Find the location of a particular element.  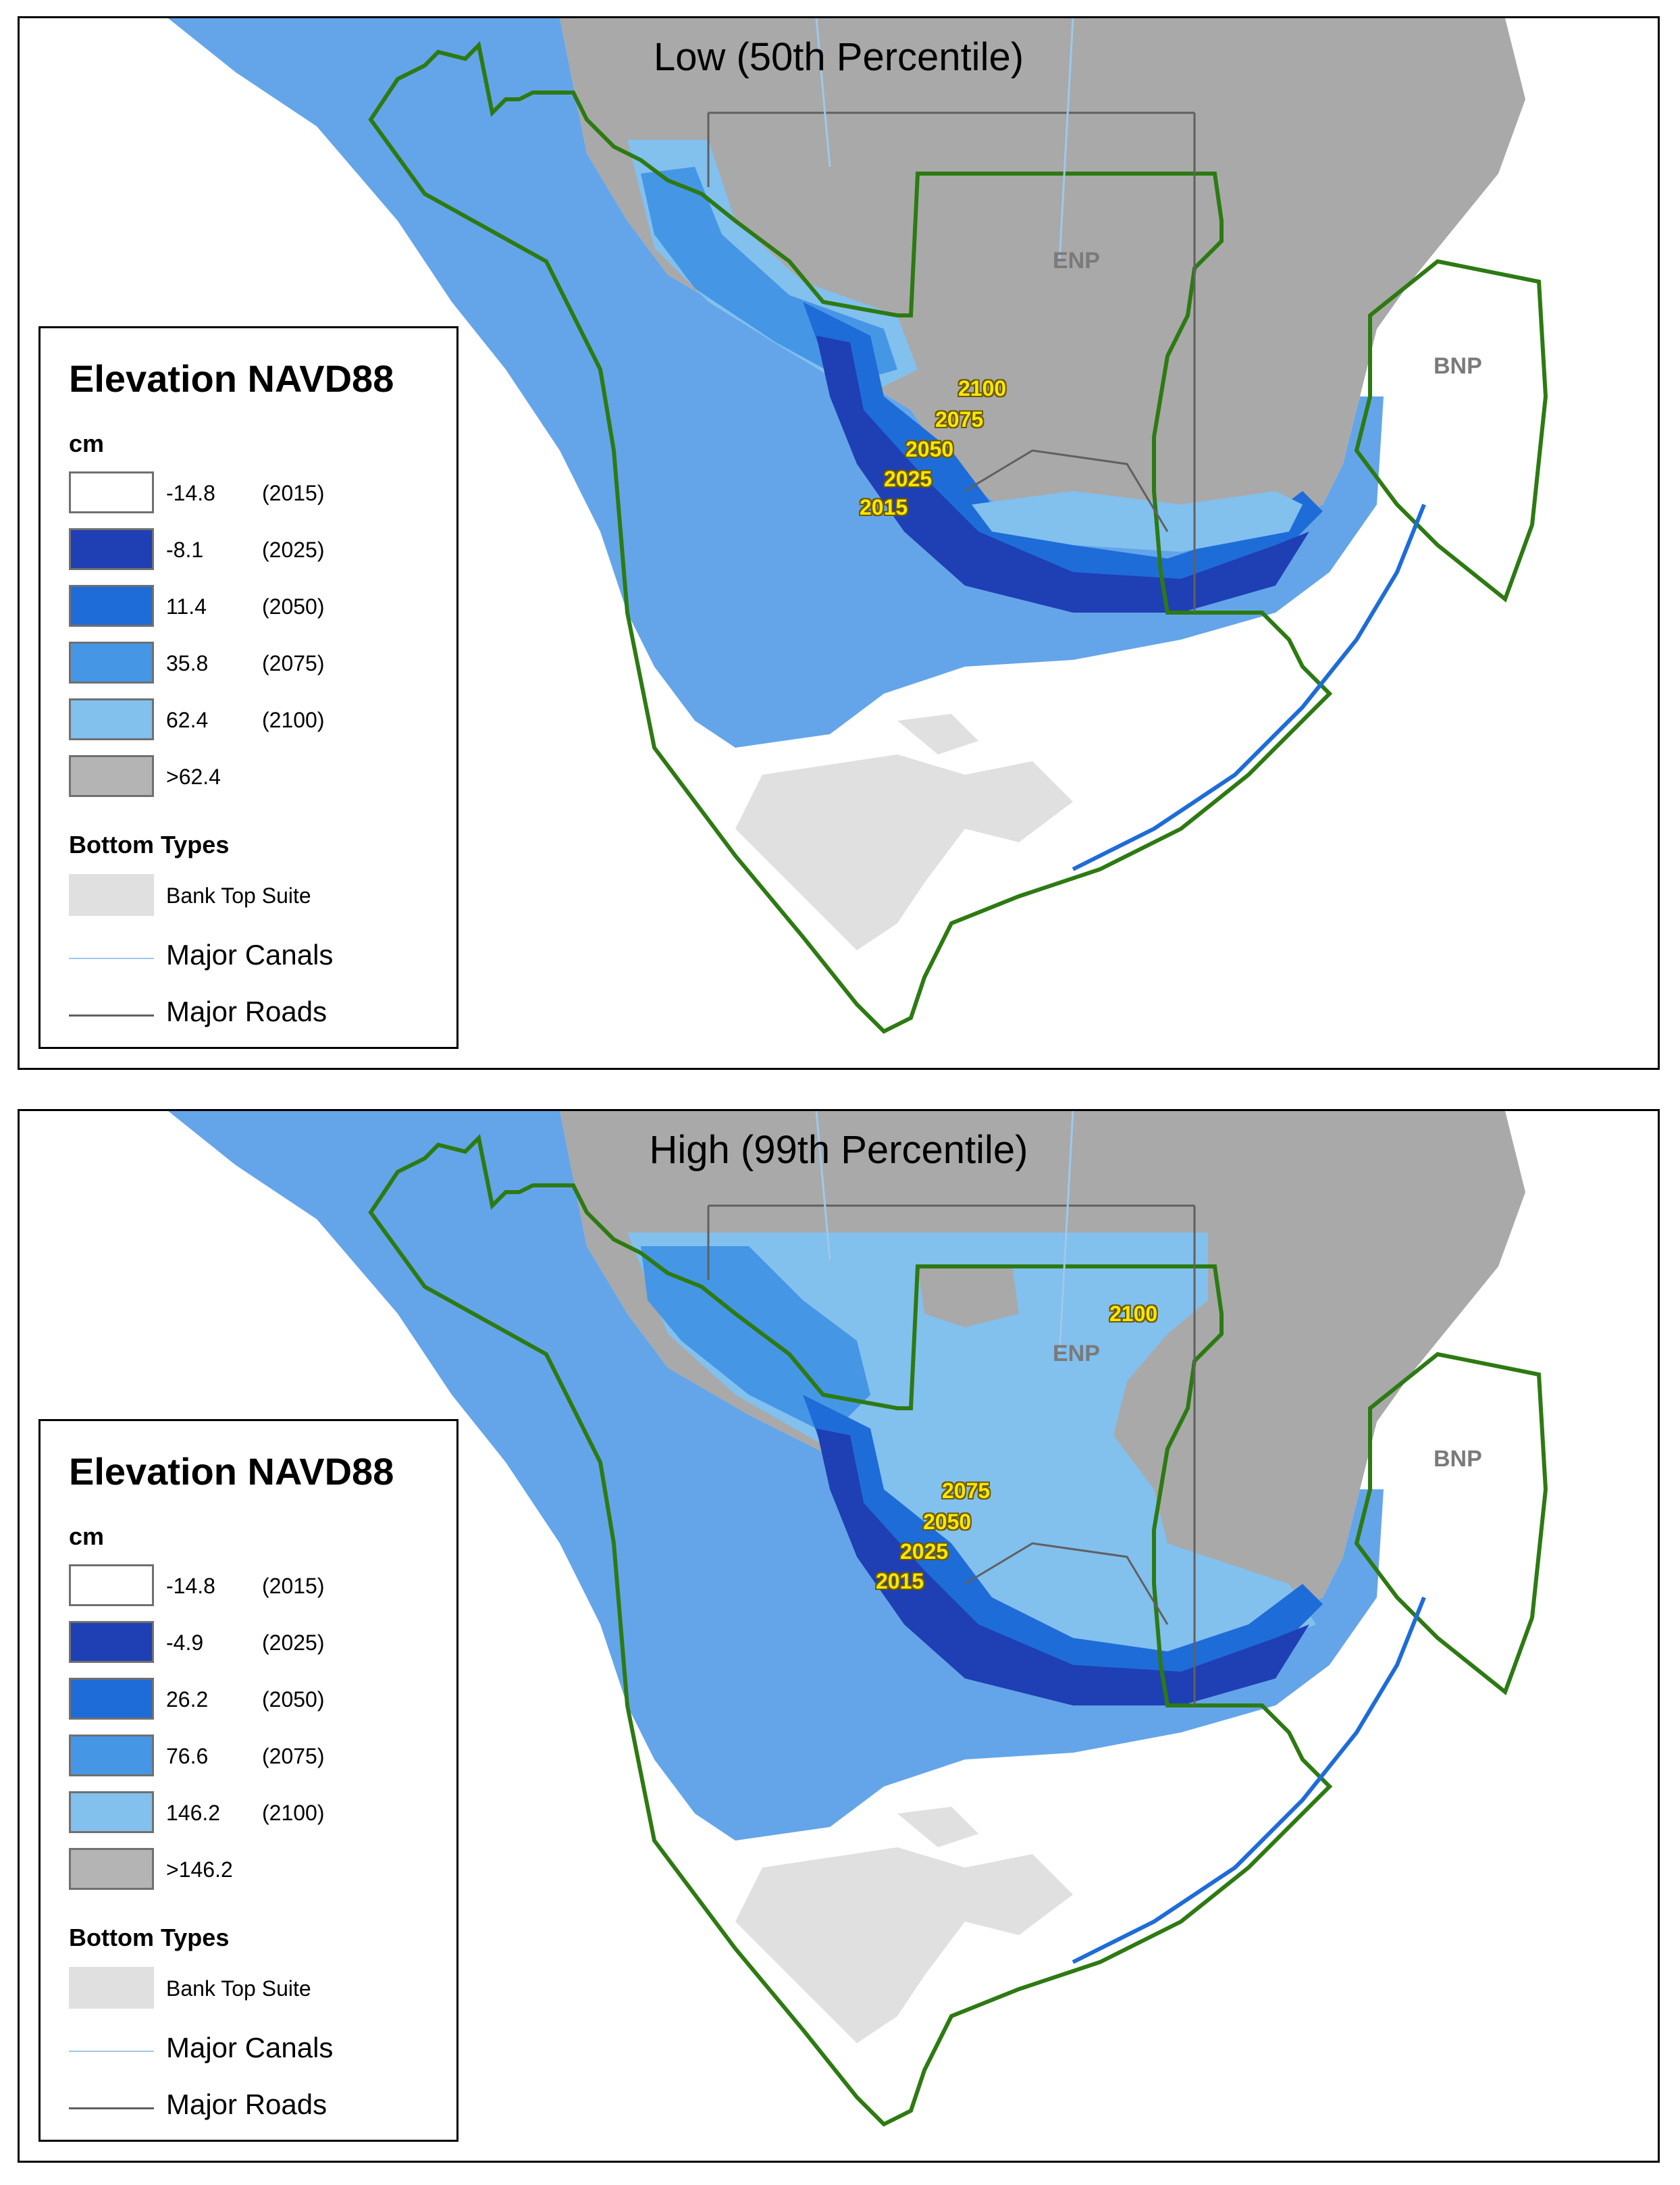

legend-year: (2075) is located at coordinates (293, 663).